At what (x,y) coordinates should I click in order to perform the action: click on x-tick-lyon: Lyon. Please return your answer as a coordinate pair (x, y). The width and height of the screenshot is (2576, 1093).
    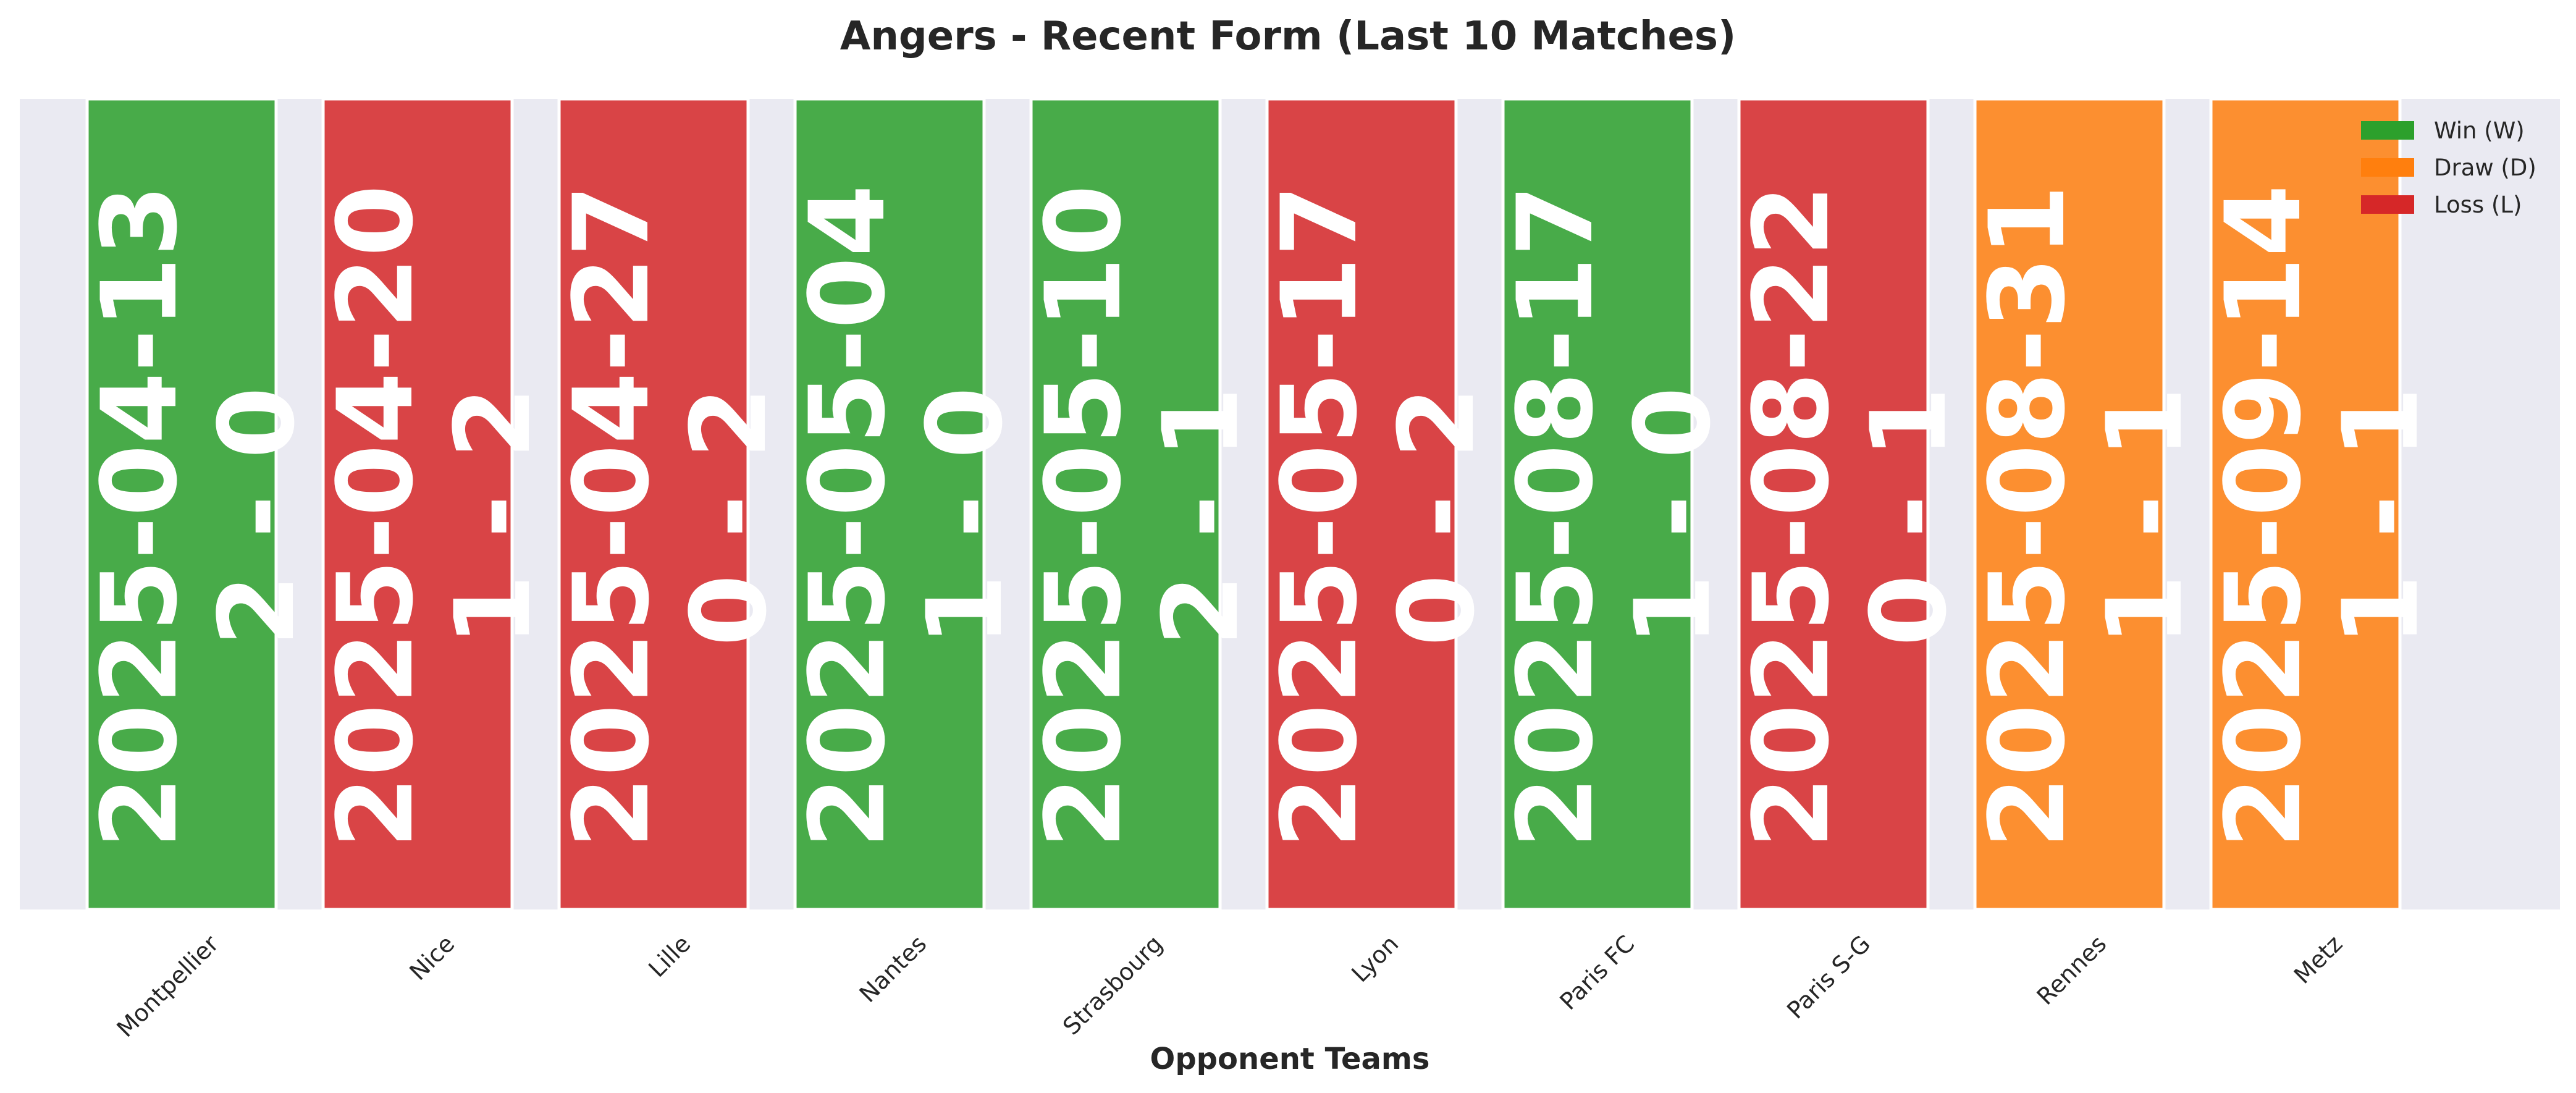
    Looking at the image, I should click on (1375, 958).